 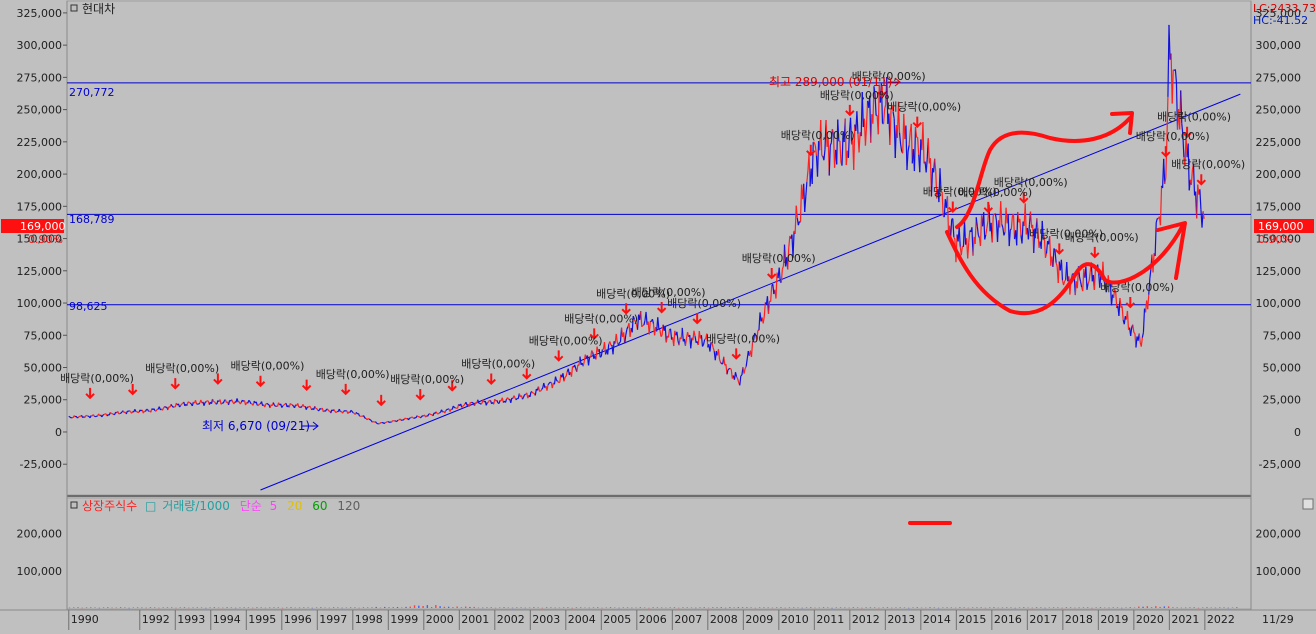 I want to click on y-tick-label-left: 0, so click(x=58, y=432).